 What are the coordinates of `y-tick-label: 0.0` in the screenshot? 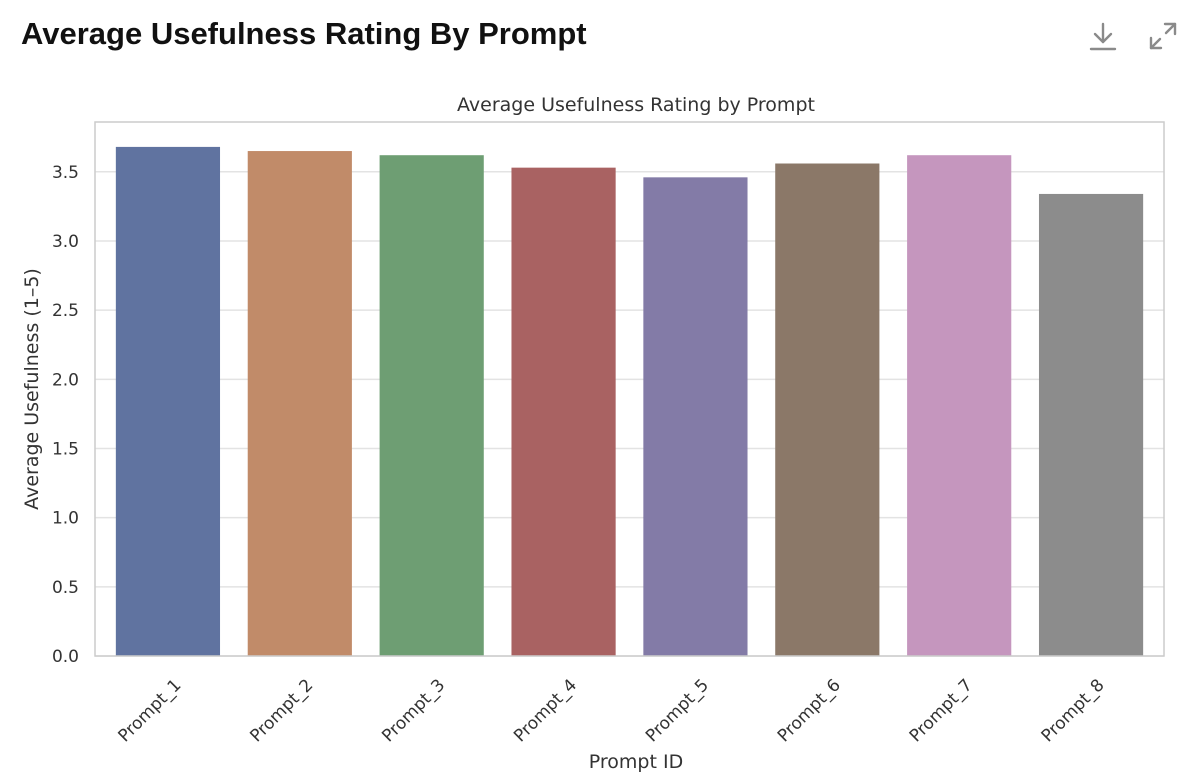 It's located at (65, 657).